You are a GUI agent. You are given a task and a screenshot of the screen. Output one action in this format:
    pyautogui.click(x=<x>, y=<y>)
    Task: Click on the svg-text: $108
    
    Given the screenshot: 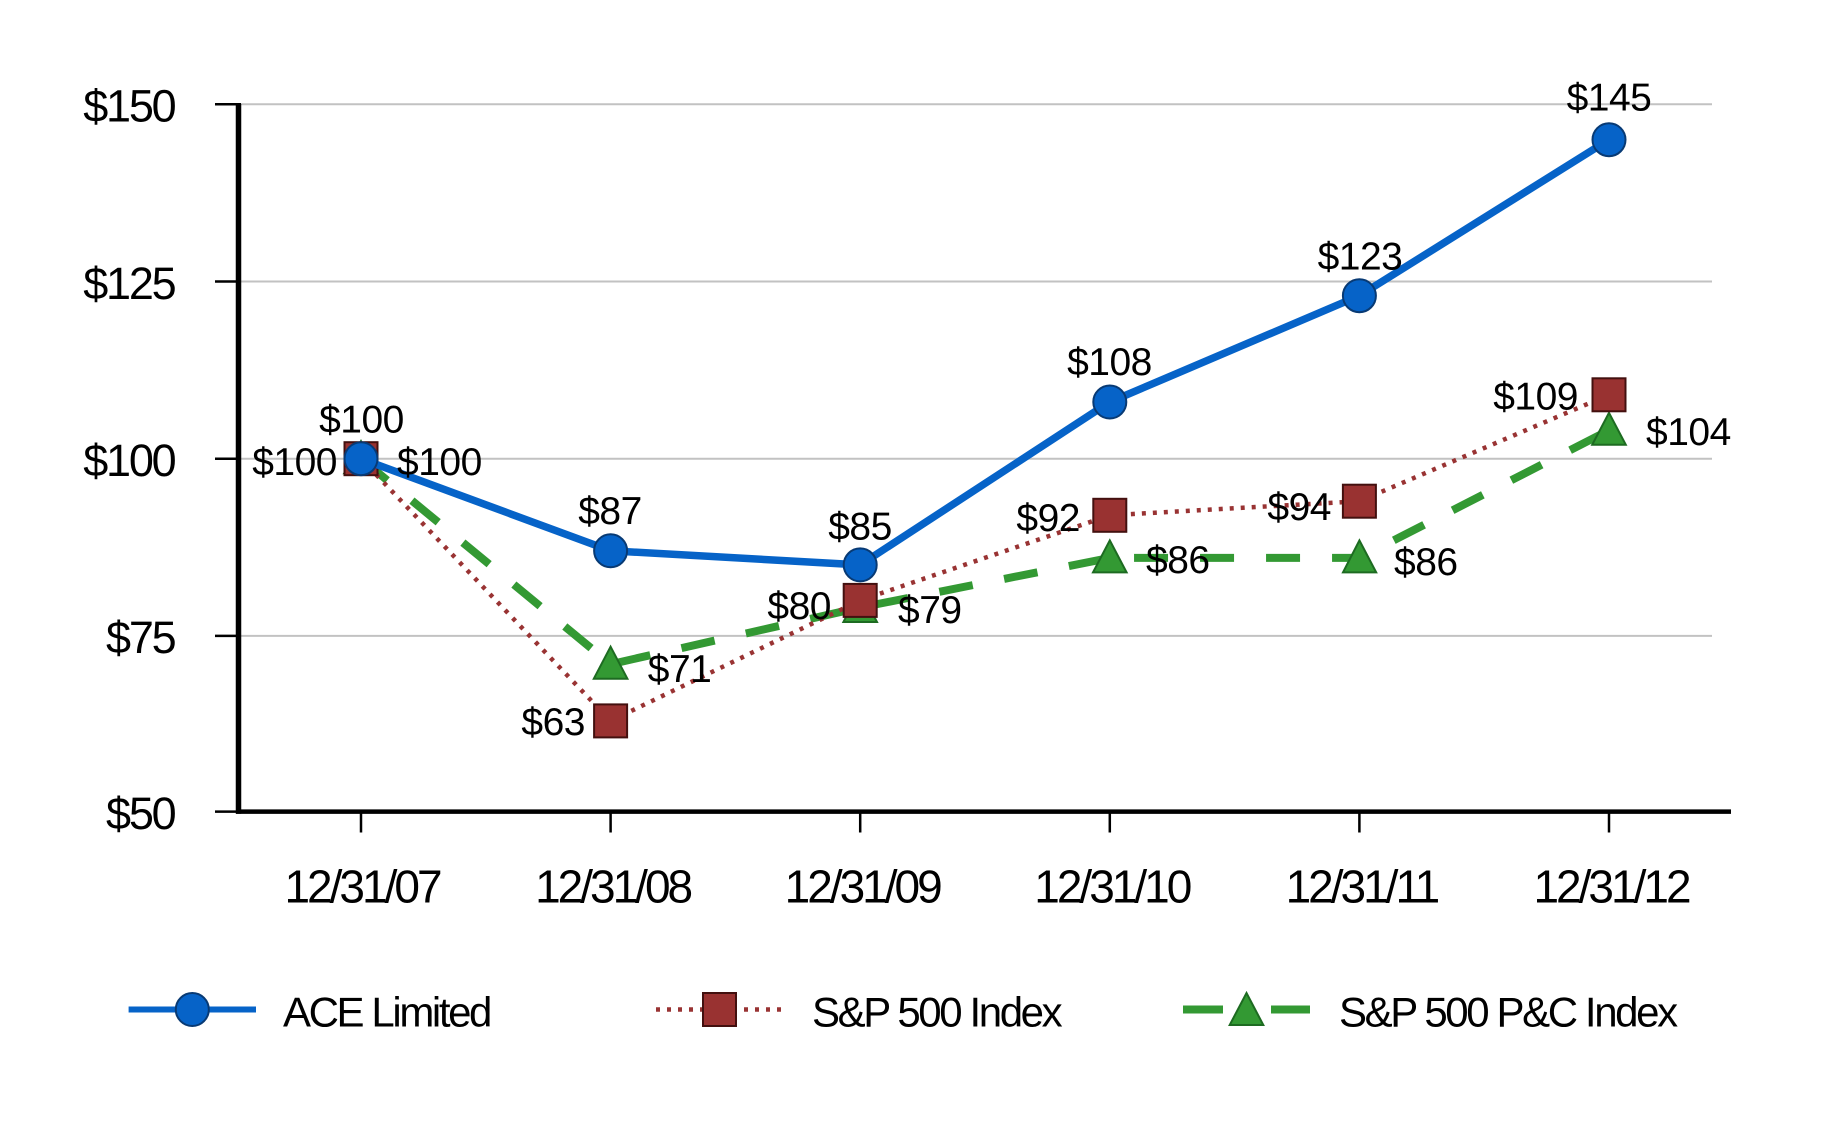 What is the action you would take?
    pyautogui.click(x=1109, y=362)
    